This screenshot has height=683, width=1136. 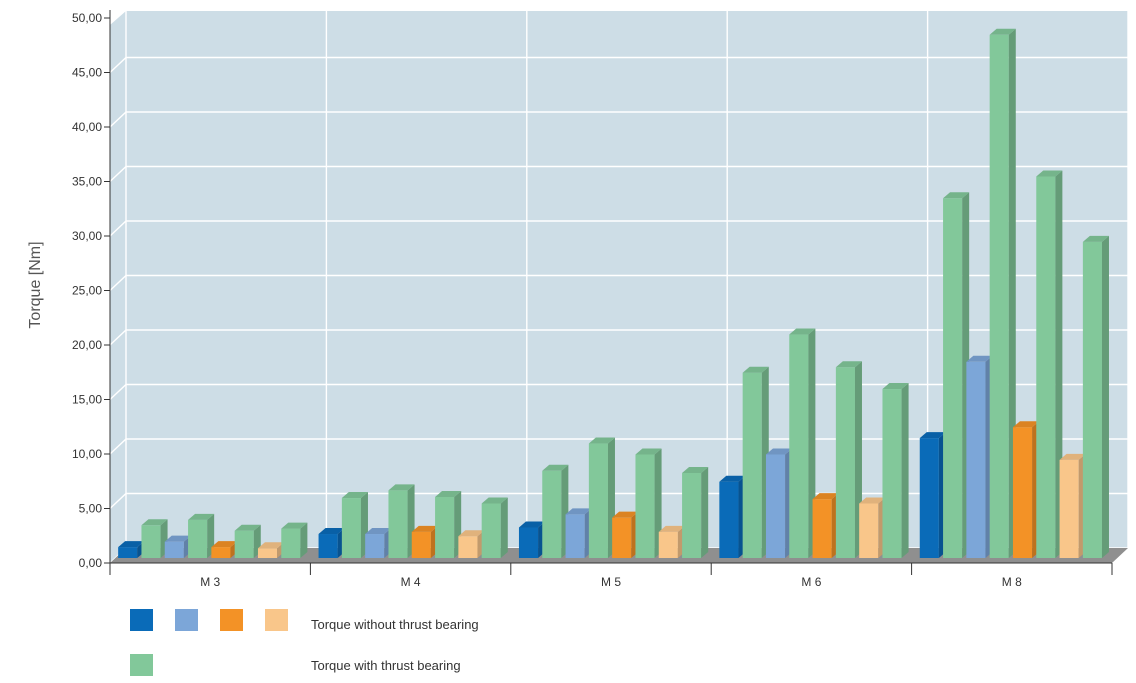 I want to click on x-category-label: M 5, so click(x=611, y=582).